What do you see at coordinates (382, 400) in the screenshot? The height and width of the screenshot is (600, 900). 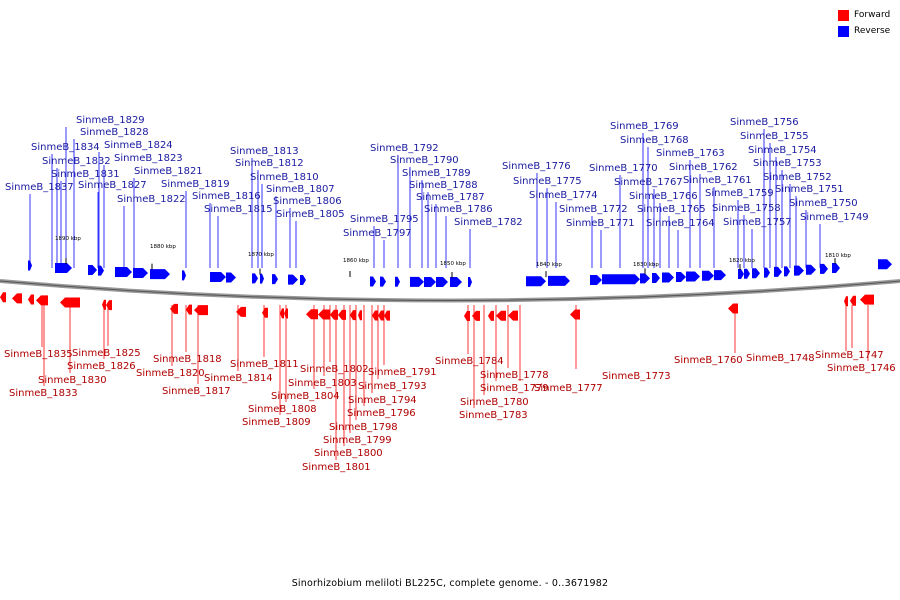 I see `forward-gene-label: SinmeB_1794` at bounding box center [382, 400].